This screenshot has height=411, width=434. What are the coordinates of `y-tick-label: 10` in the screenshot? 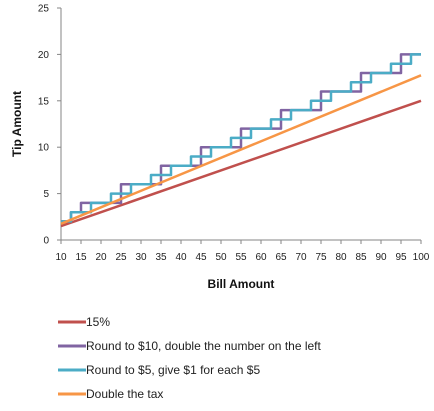 It's located at (44, 148).